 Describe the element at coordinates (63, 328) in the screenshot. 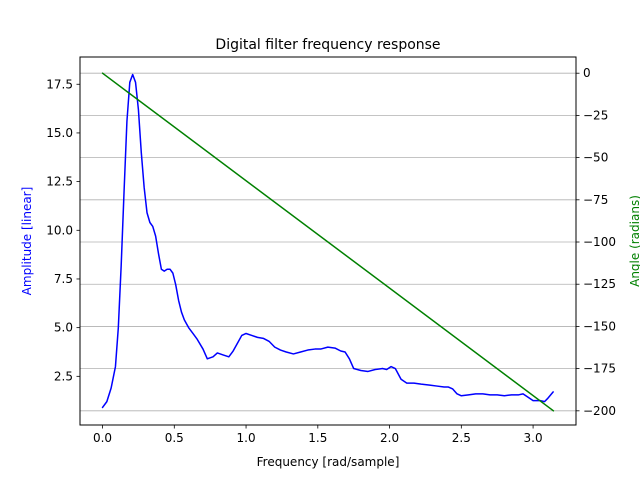

I see `y-left-tick-label-1: 5.0` at that location.